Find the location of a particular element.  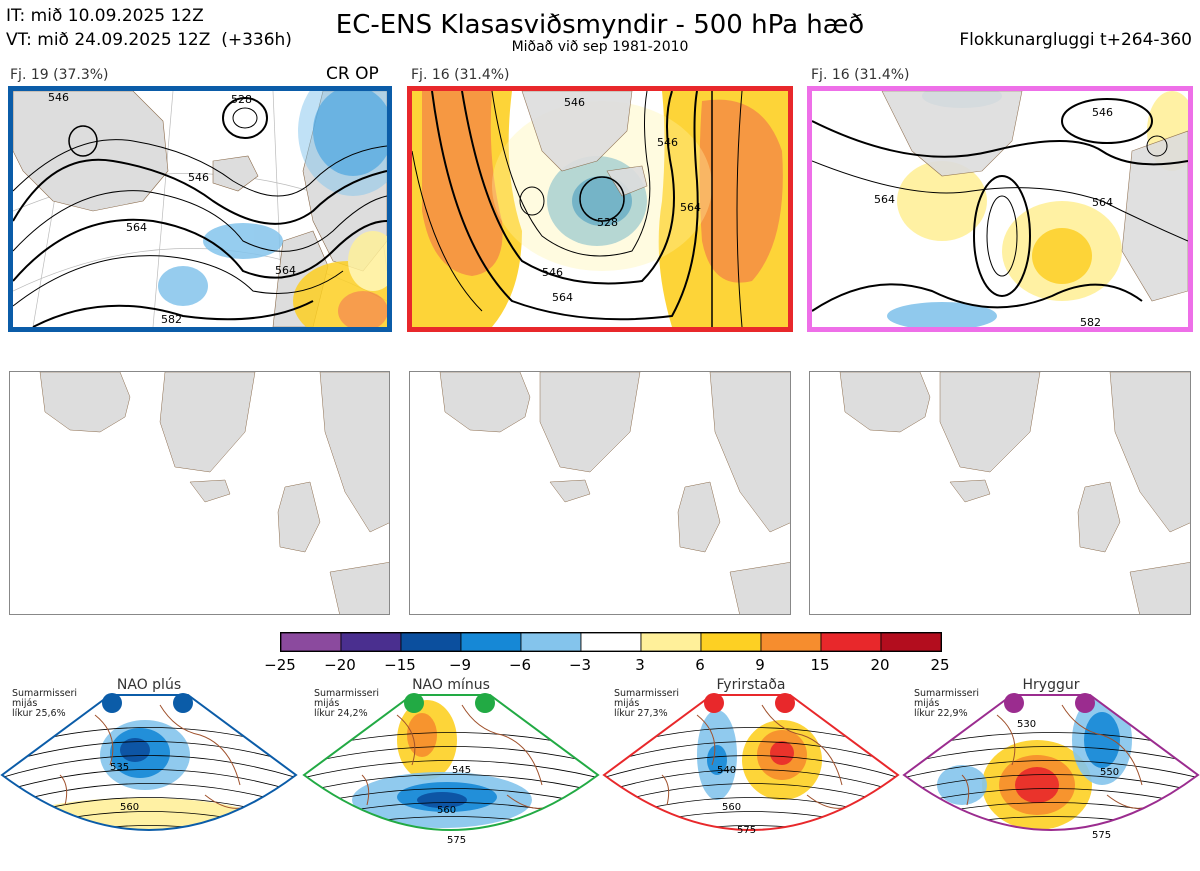

classification-window: Flokkunargluggi t+264-360 is located at coordinates (1075, 40).